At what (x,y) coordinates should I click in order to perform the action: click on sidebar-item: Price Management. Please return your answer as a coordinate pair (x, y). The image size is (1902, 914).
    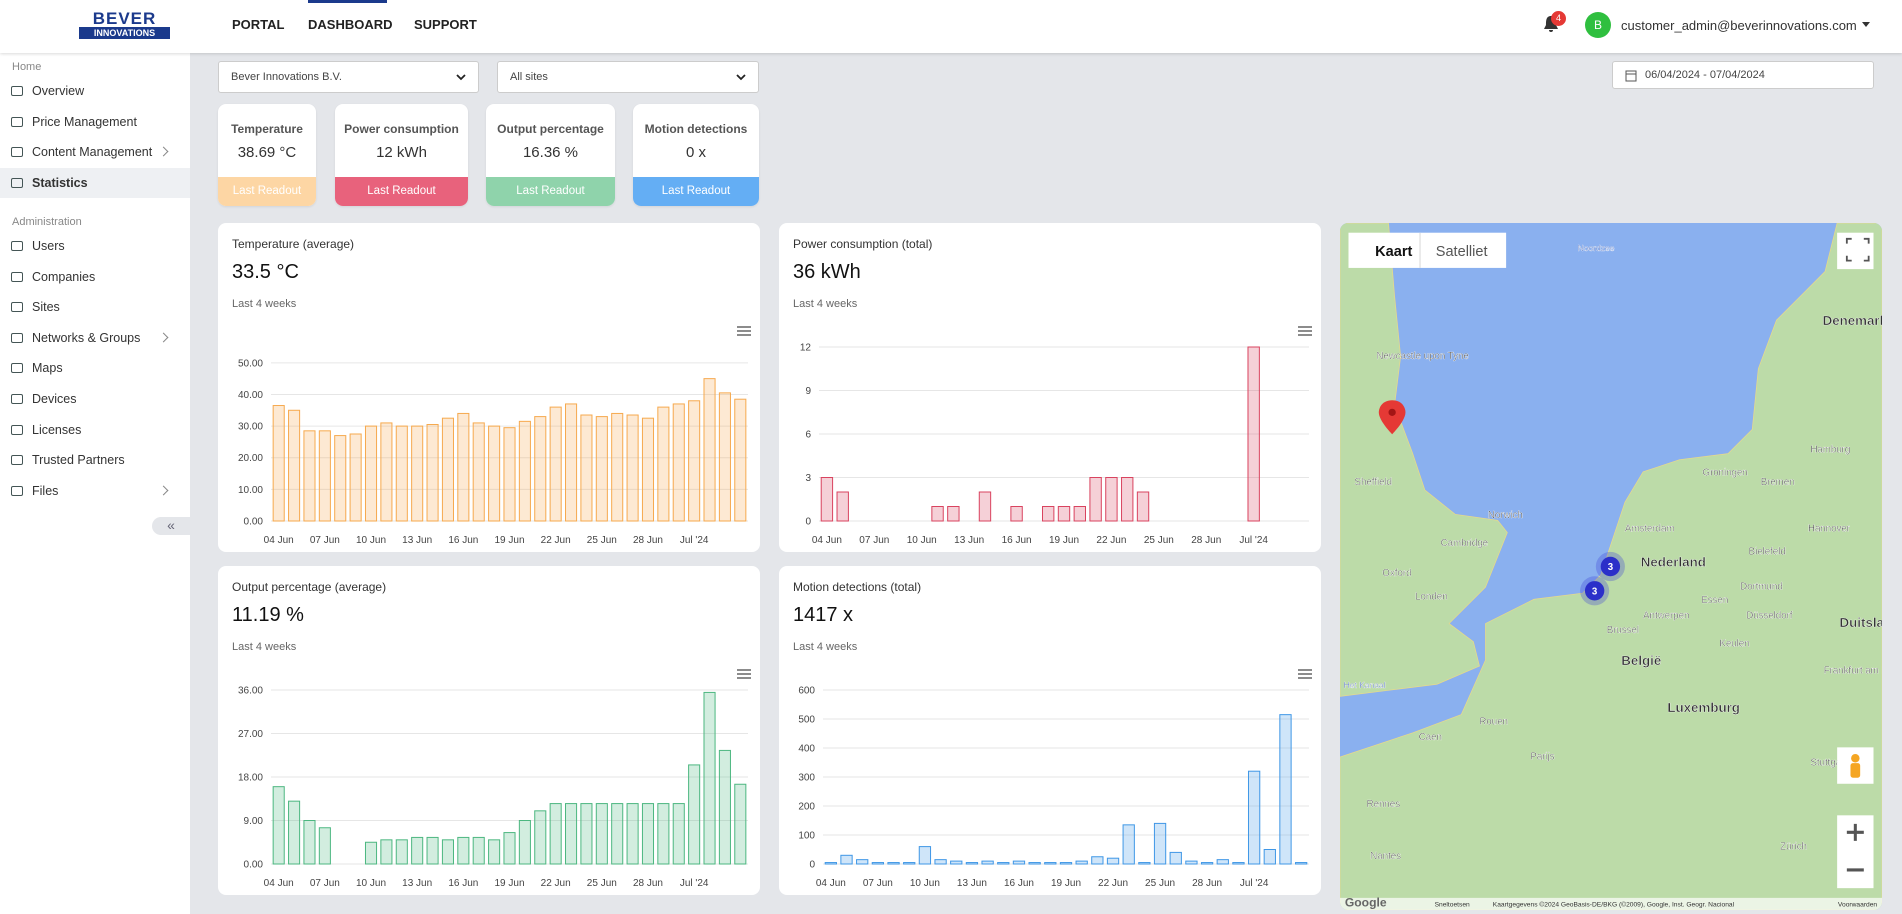
    Looking at the image, I should click on (95, 122).